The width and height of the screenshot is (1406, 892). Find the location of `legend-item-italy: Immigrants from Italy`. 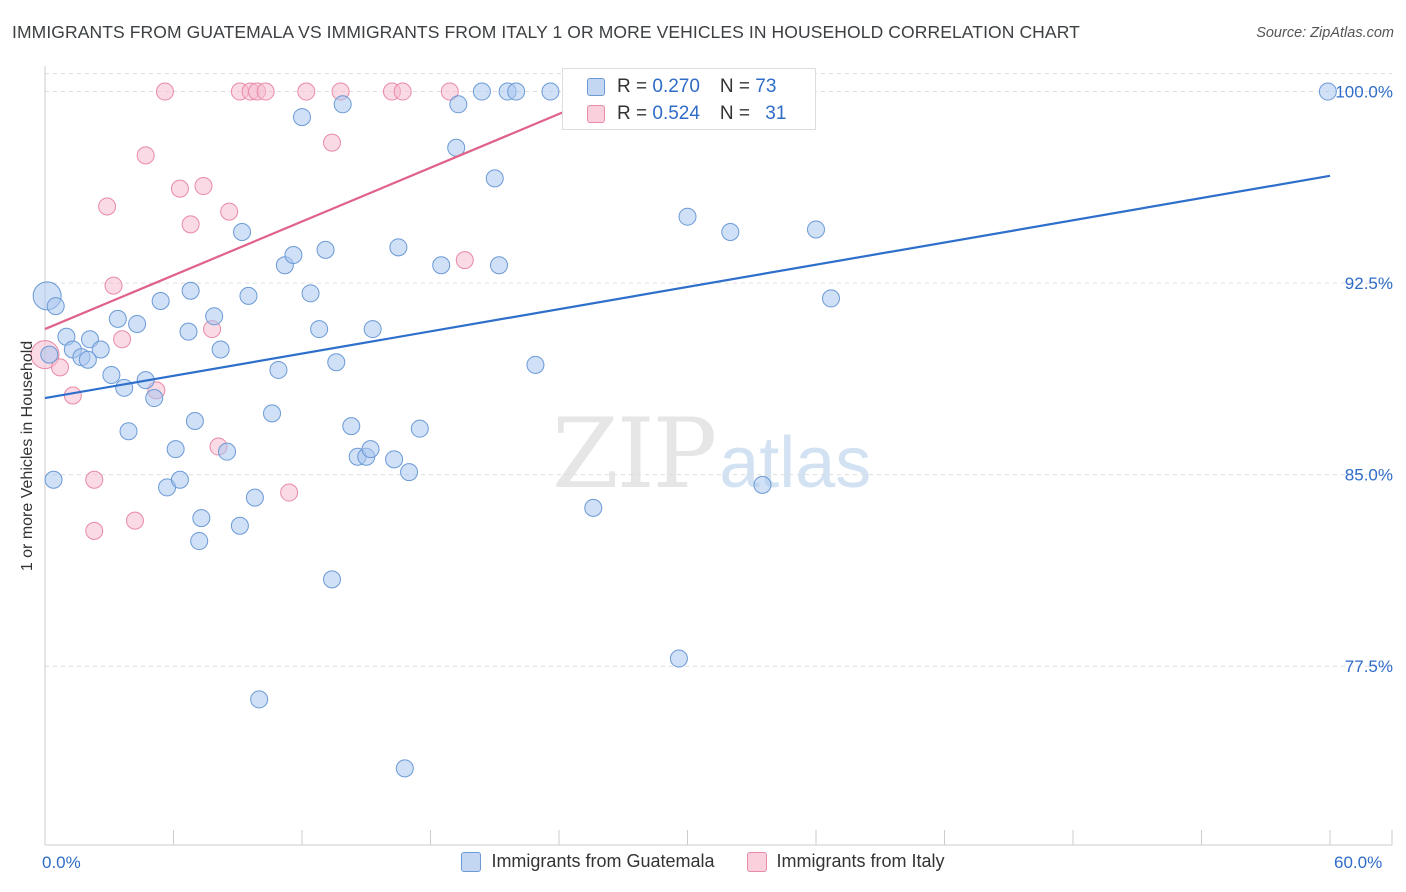

legend-item-italy: Immigrants from Italy is located at coordinates (845, 861).